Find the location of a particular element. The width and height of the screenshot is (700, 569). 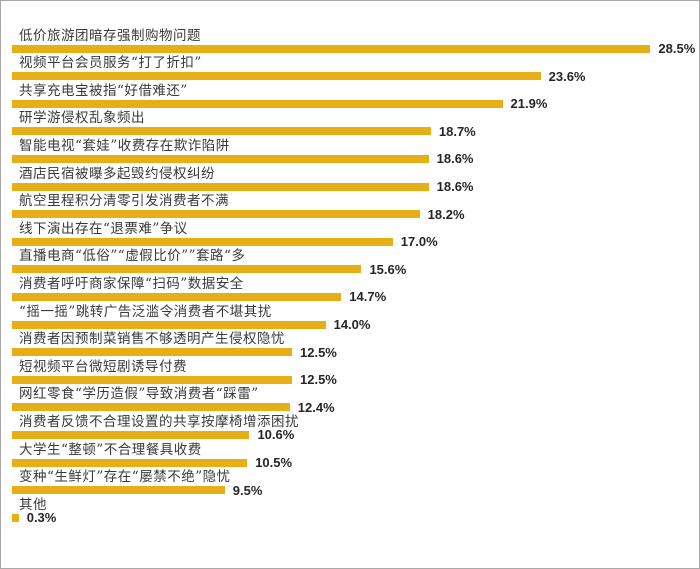

category-label: 消费者呼吁商家保障“扫码”数据安全 is located at coordinates (131, 283).